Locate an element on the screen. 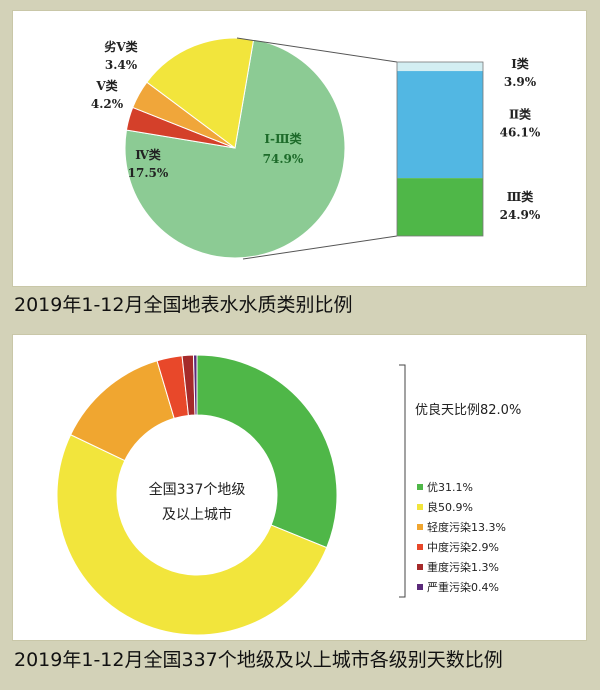 Image resolution: width=600 pixels, height=690 pixels. donut-center-line-2: 及以上城市 is located at coordinates (197, 514).